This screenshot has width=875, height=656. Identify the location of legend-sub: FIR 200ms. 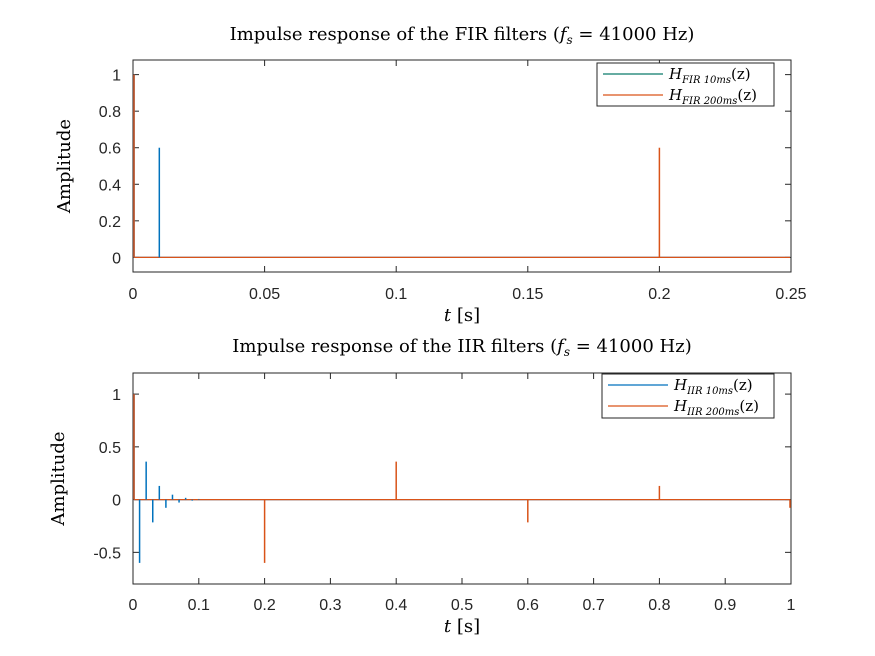
(709, 101).